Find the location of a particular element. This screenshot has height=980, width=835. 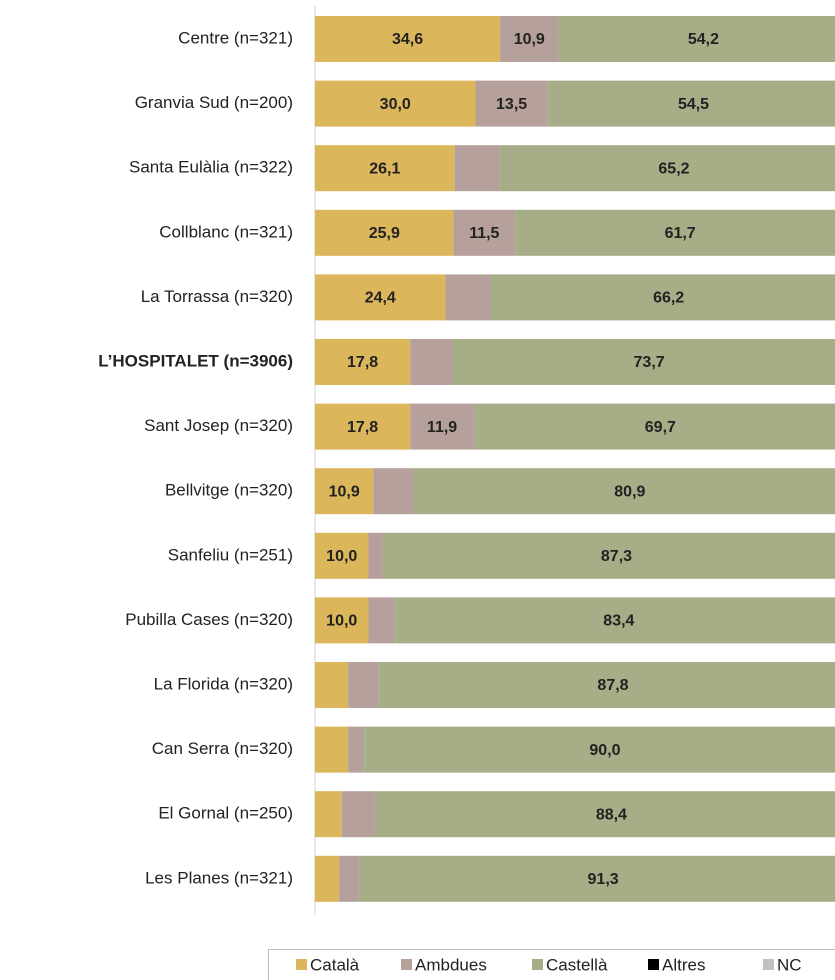

value-label: 69,7 is located at coordinates (660, 427).